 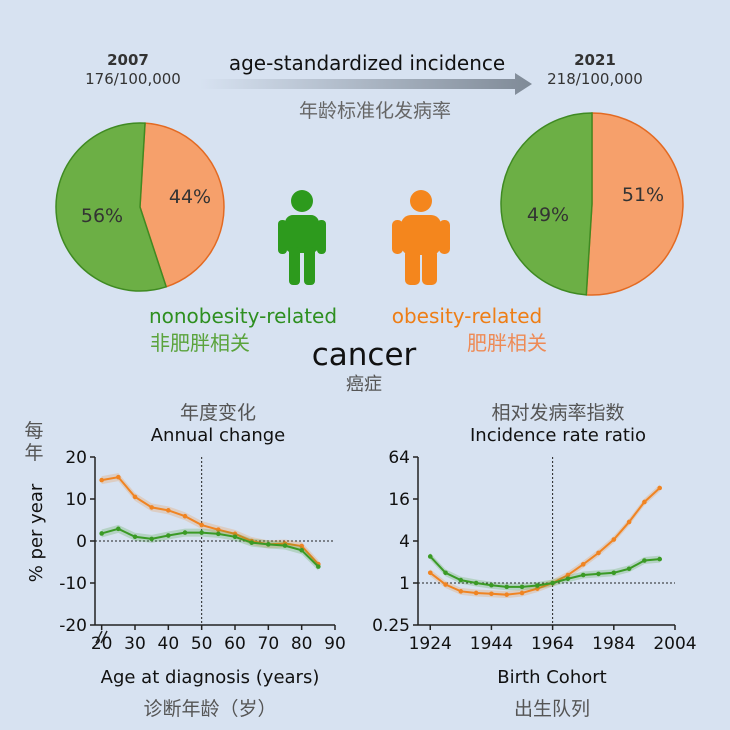 What do you see at coordinates (302, 644) in the screenshot?
I see `x-tick-label: 80` at bounding box center [302, 644].